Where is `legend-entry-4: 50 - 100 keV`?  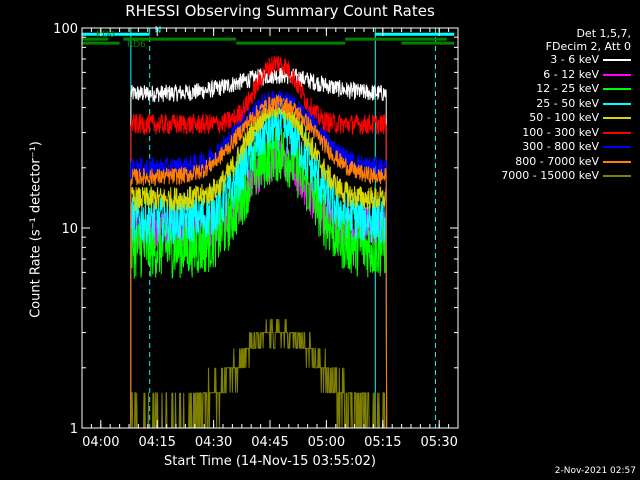 legend-entry-4: 50 - 100 keV is located at coordinates (557, 118).